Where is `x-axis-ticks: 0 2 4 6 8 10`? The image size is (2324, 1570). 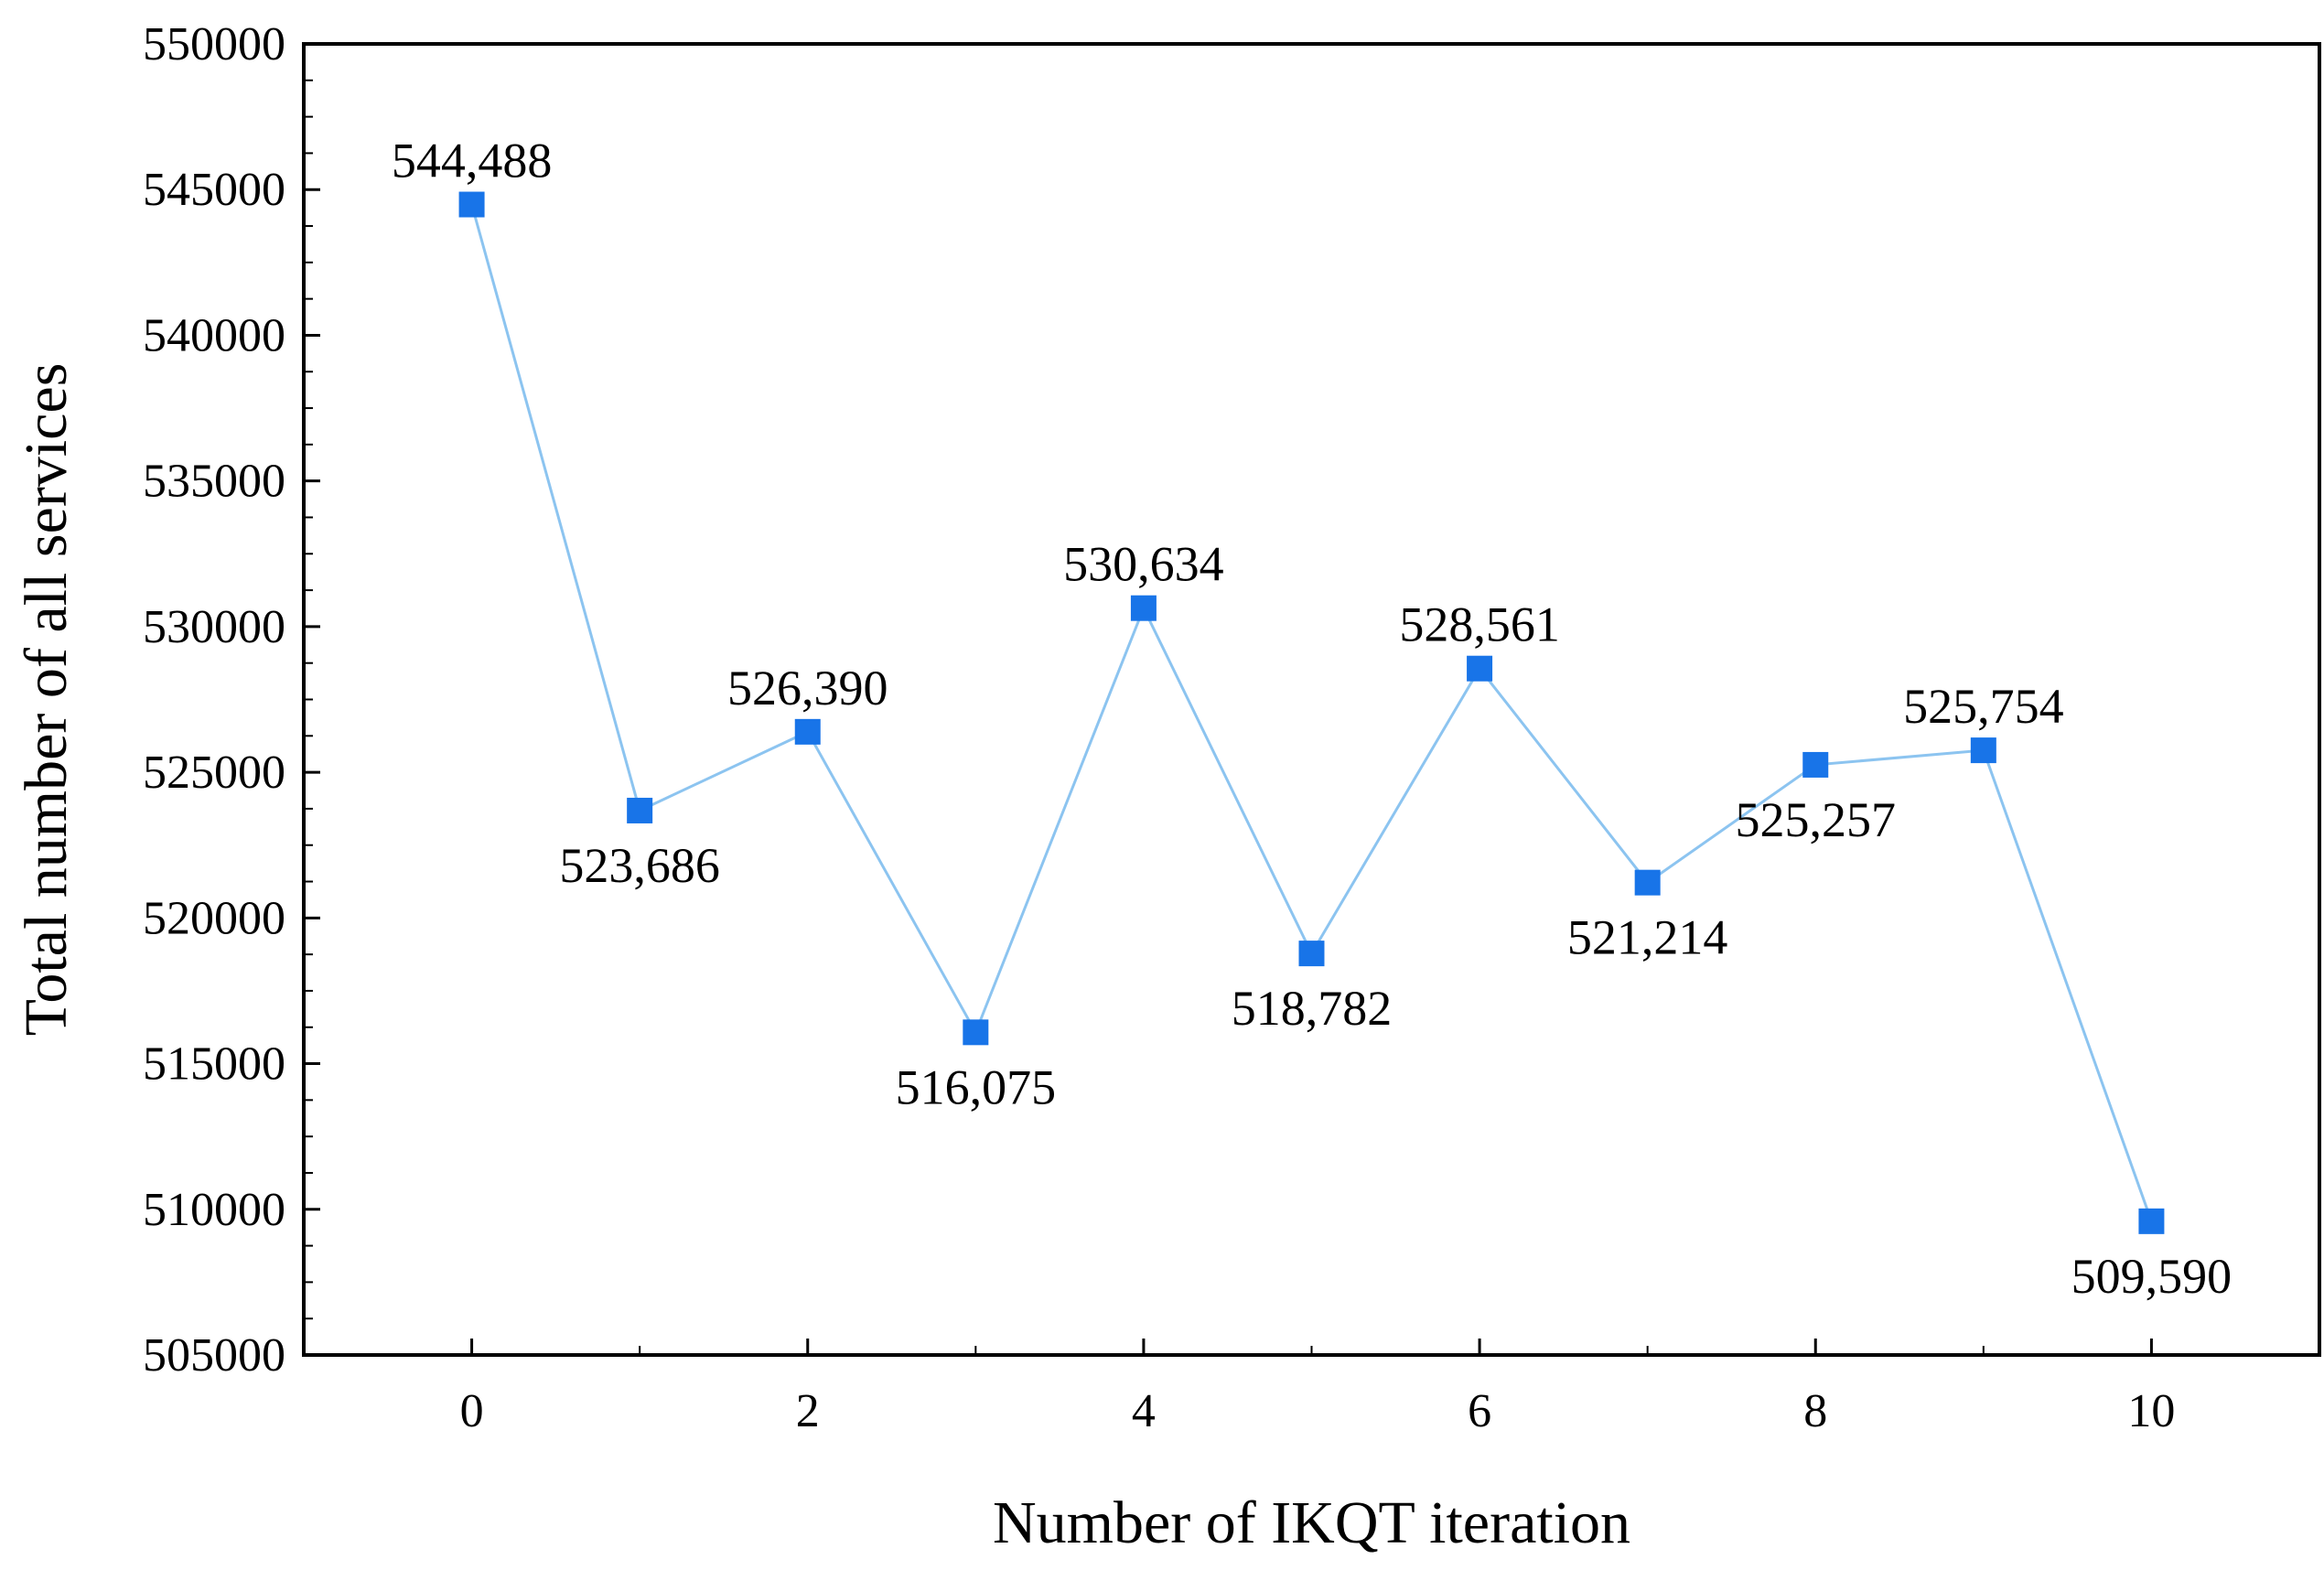
x-axis-ticks: 0 2 4 6 8 10 is located at coordinates (1311, 1388).